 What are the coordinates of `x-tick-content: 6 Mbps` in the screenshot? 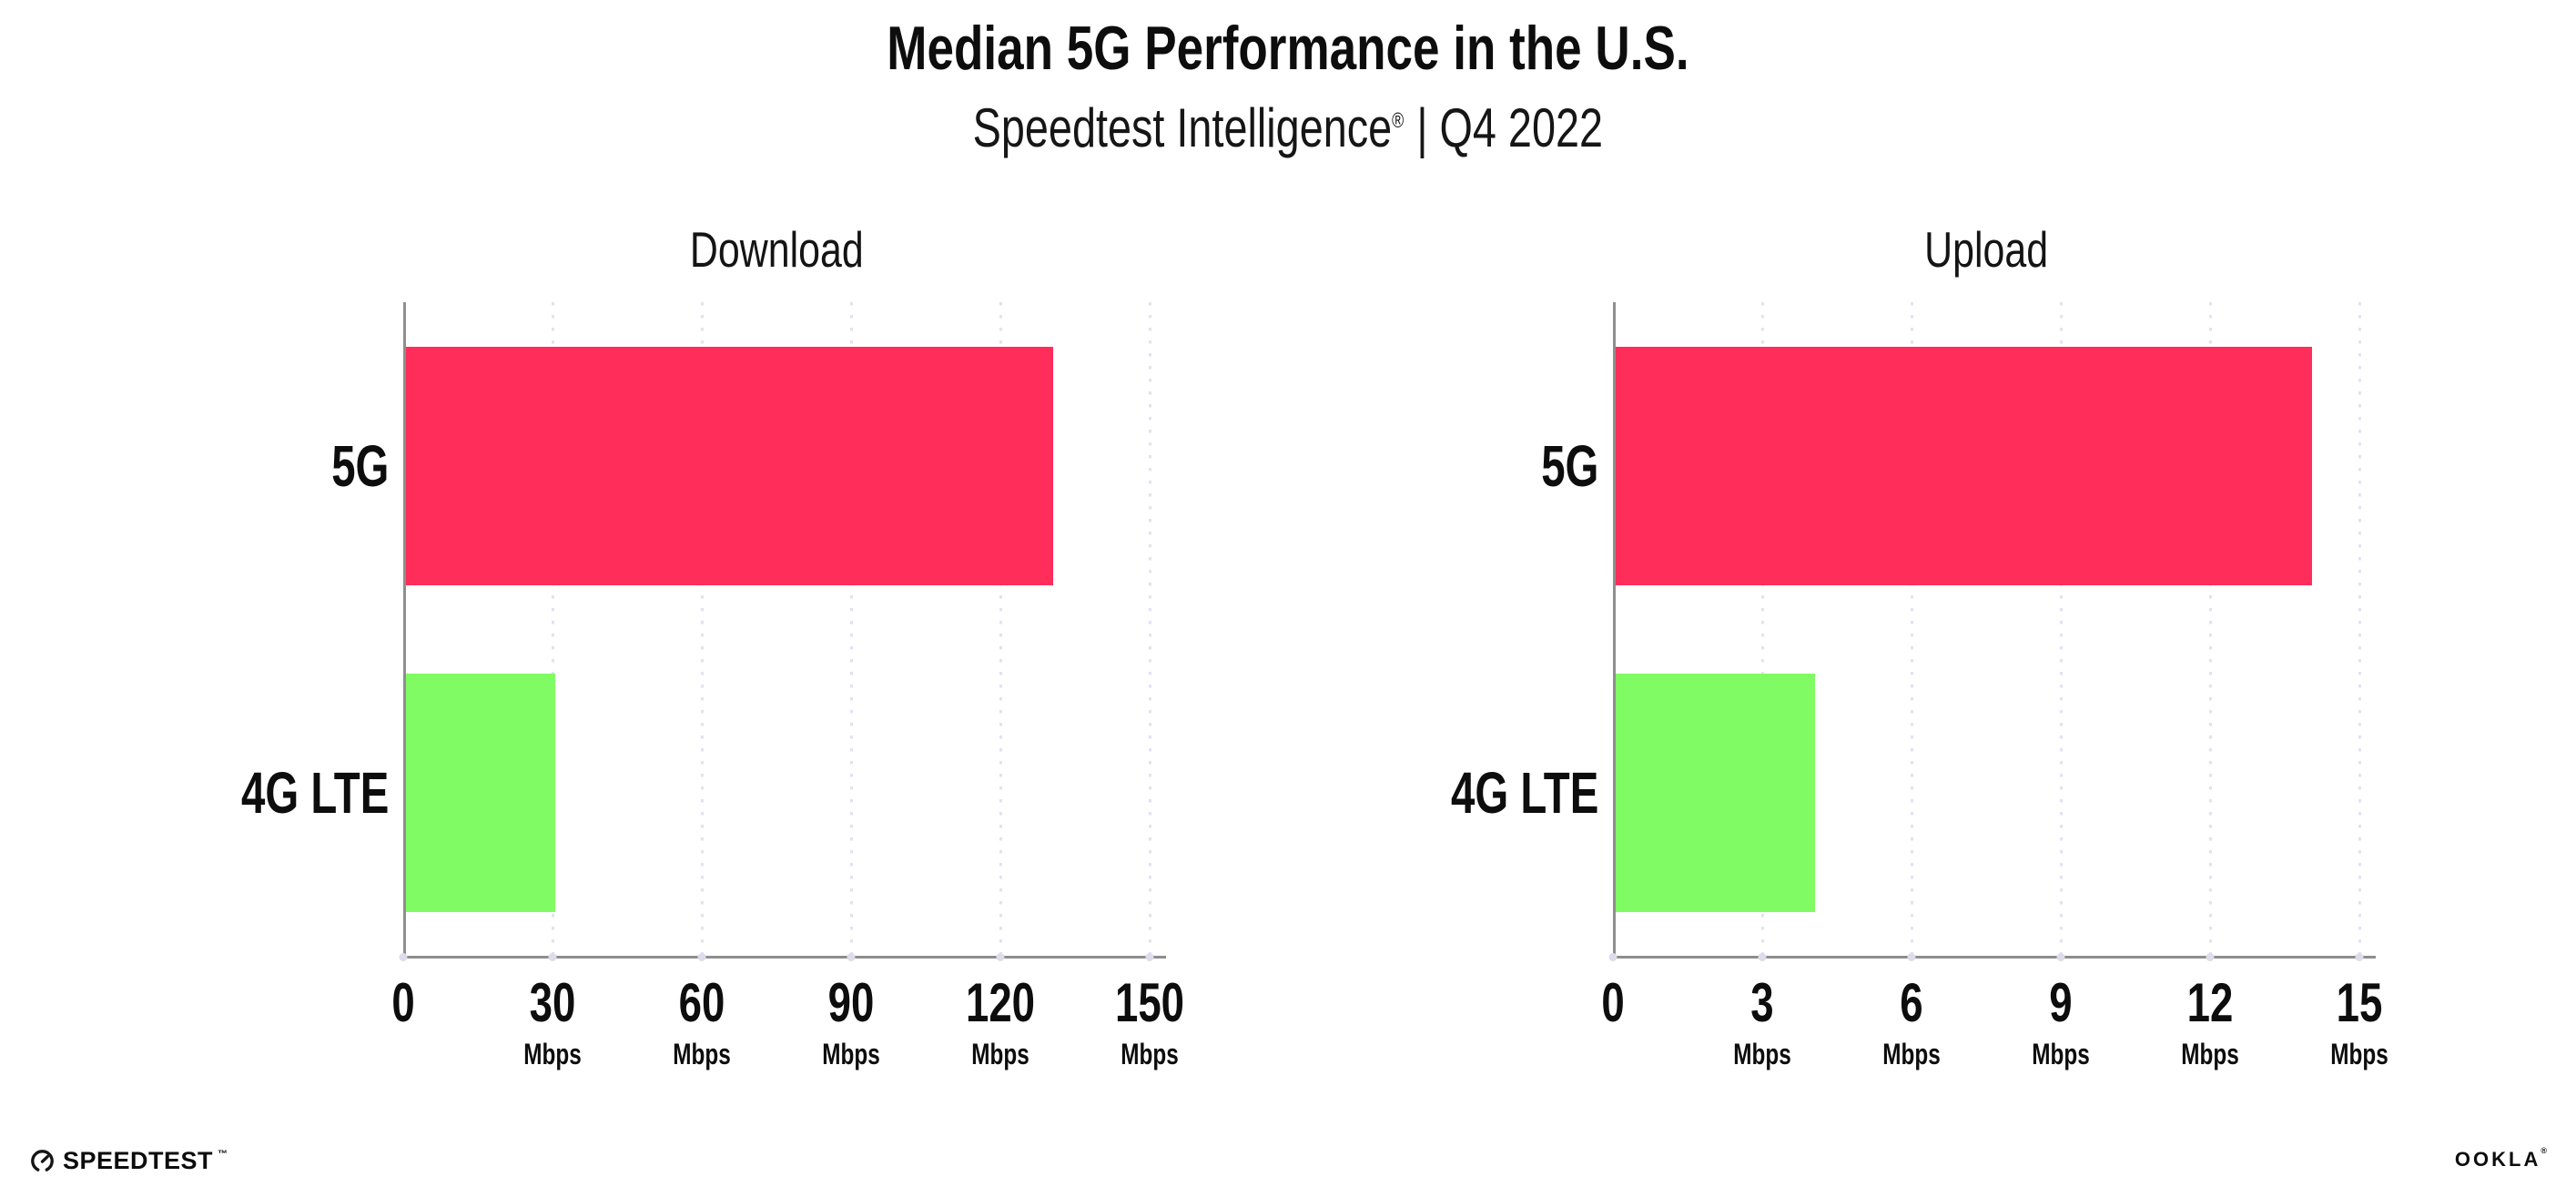 It's located at (1911, 1023).